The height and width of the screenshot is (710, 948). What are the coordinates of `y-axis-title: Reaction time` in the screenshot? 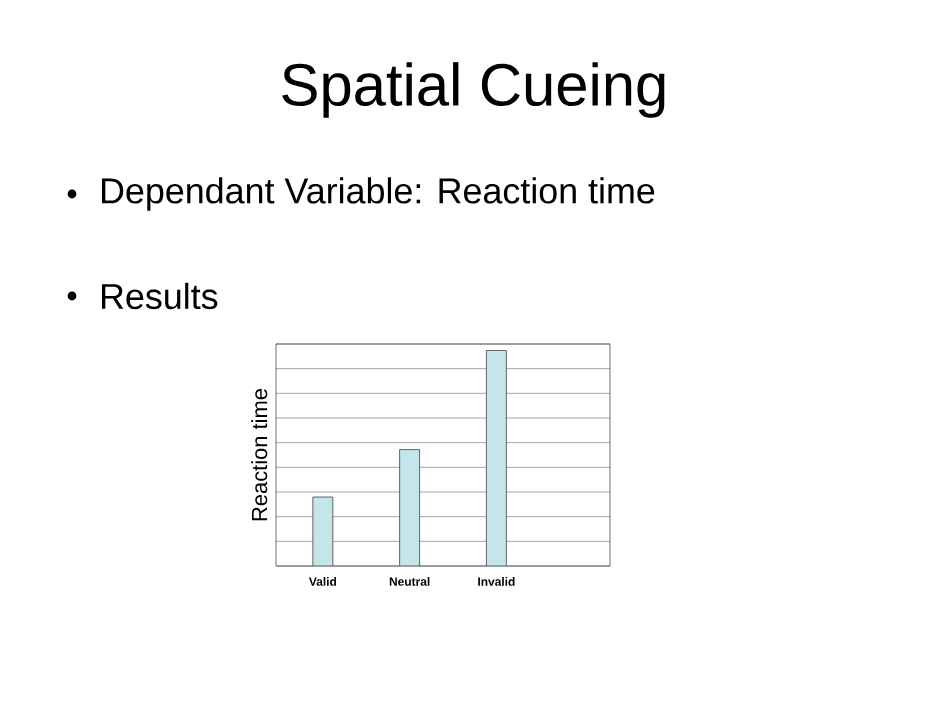 It's located at (259, 455).